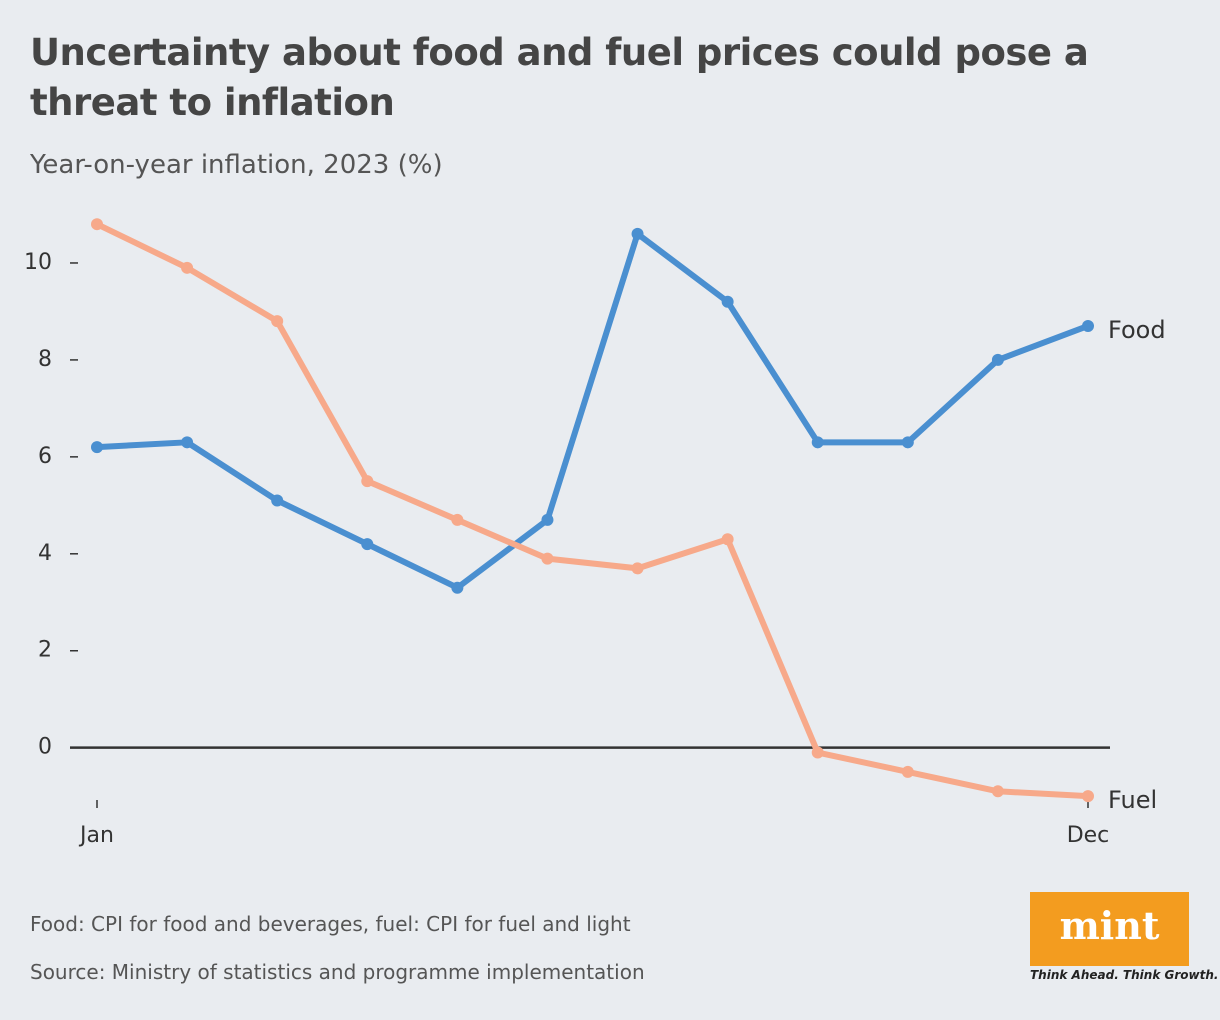 This screenshot has height=1020, width=1220. What do you see at coordinates (45, 650) in the screenshot?
I see `y-tick-label: 2` at bounding box center [45, 650].